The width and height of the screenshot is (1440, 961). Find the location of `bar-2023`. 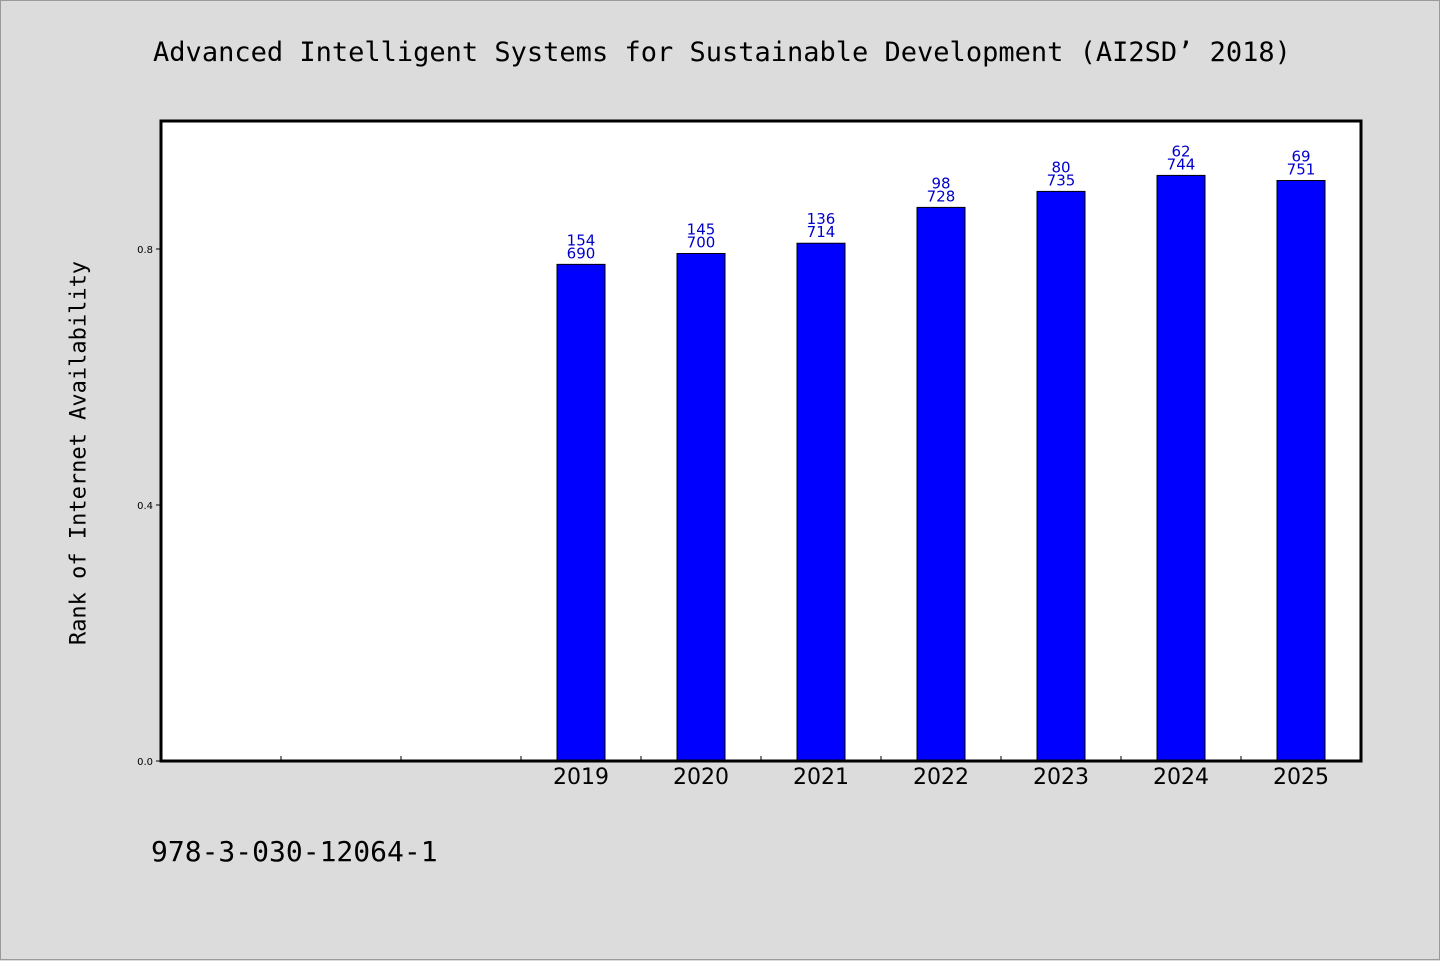

bar-2023 is located at coordinates (1061, 476).